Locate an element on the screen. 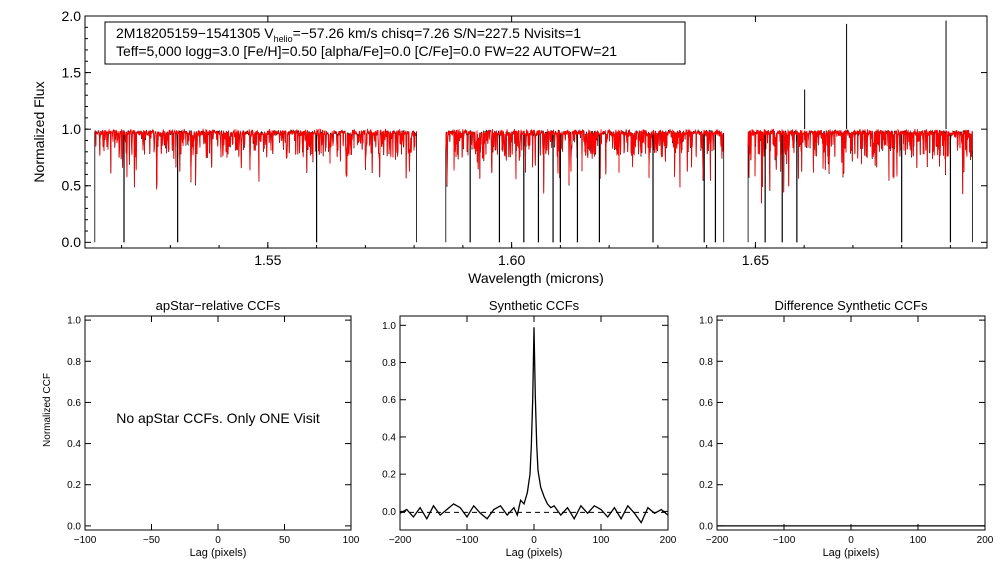 This screenshot has height=576, width=1008. difference-ccf-y-tick-label: 0.6 is located at coordinates (706, 403).